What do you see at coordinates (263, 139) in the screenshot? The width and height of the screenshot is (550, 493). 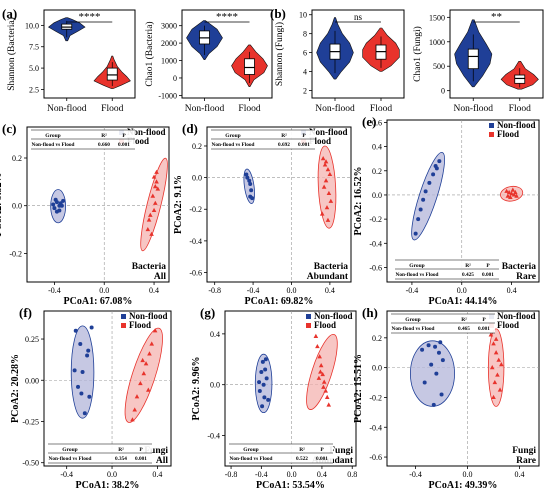 I see `stats-table: Group R² P Non-flood vs Flood 0.692 0.001` at bounding box center [263, 139].